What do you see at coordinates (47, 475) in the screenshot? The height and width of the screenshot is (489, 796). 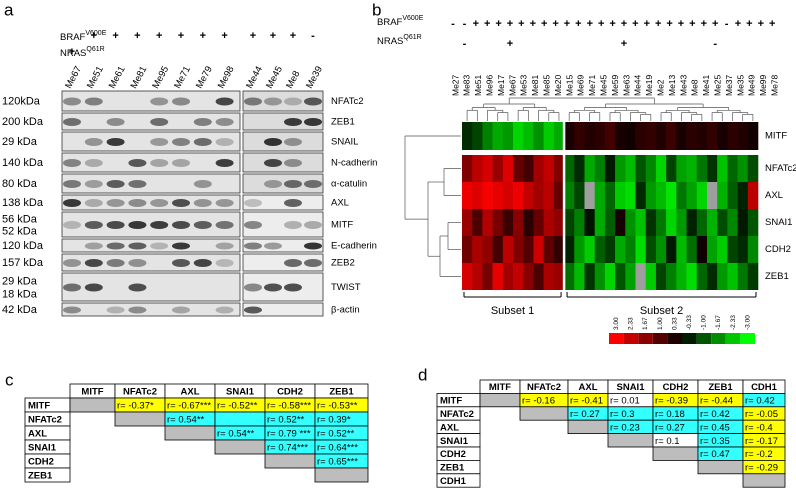 I see `row-header-cell` at bounding box center [47, 475].